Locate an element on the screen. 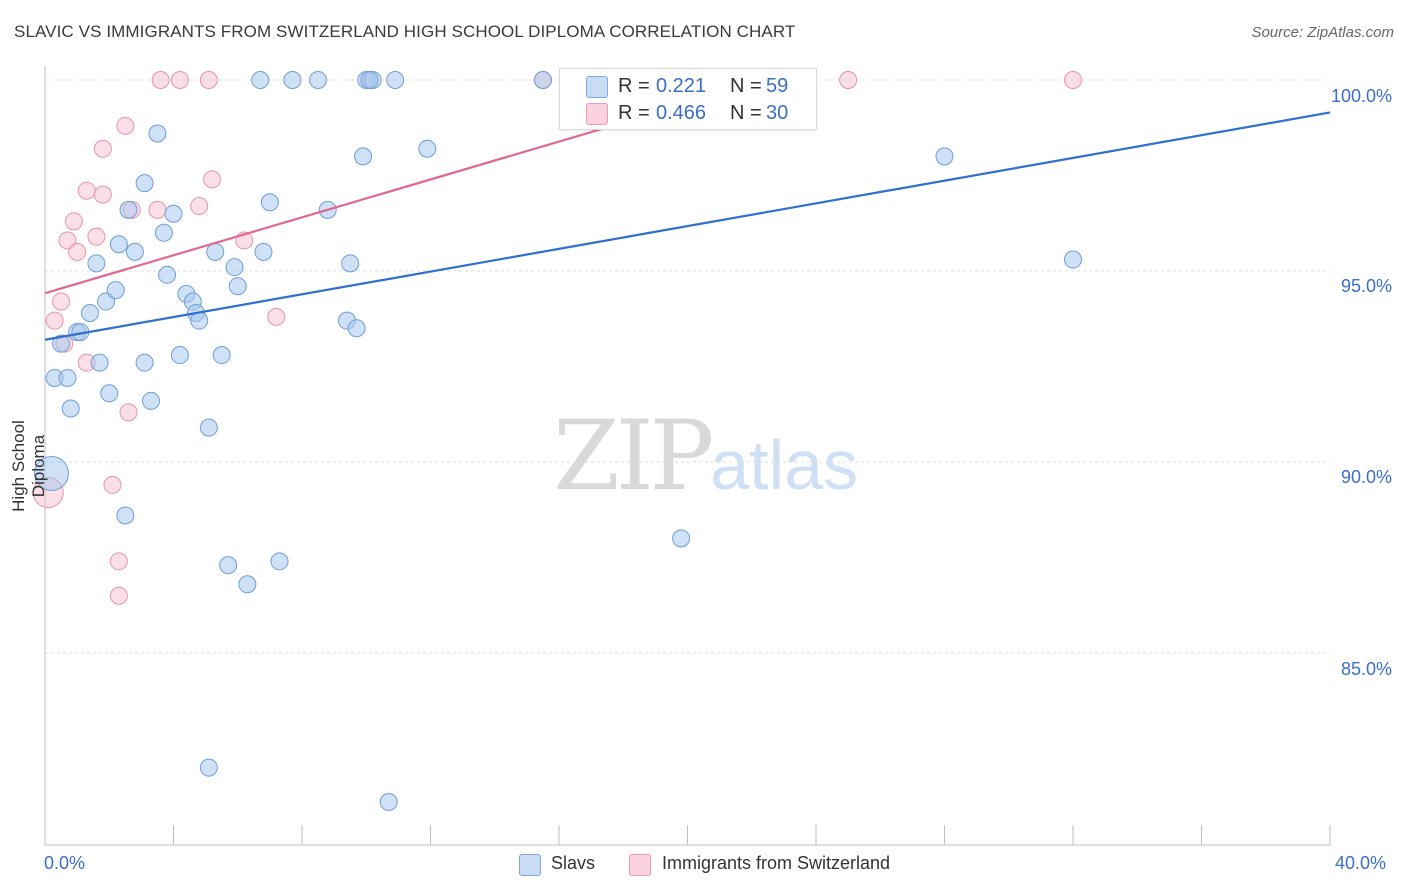 The height and width of the screenshot is (892, 1406). slavs-swatch is located at coordinates (597, 87).